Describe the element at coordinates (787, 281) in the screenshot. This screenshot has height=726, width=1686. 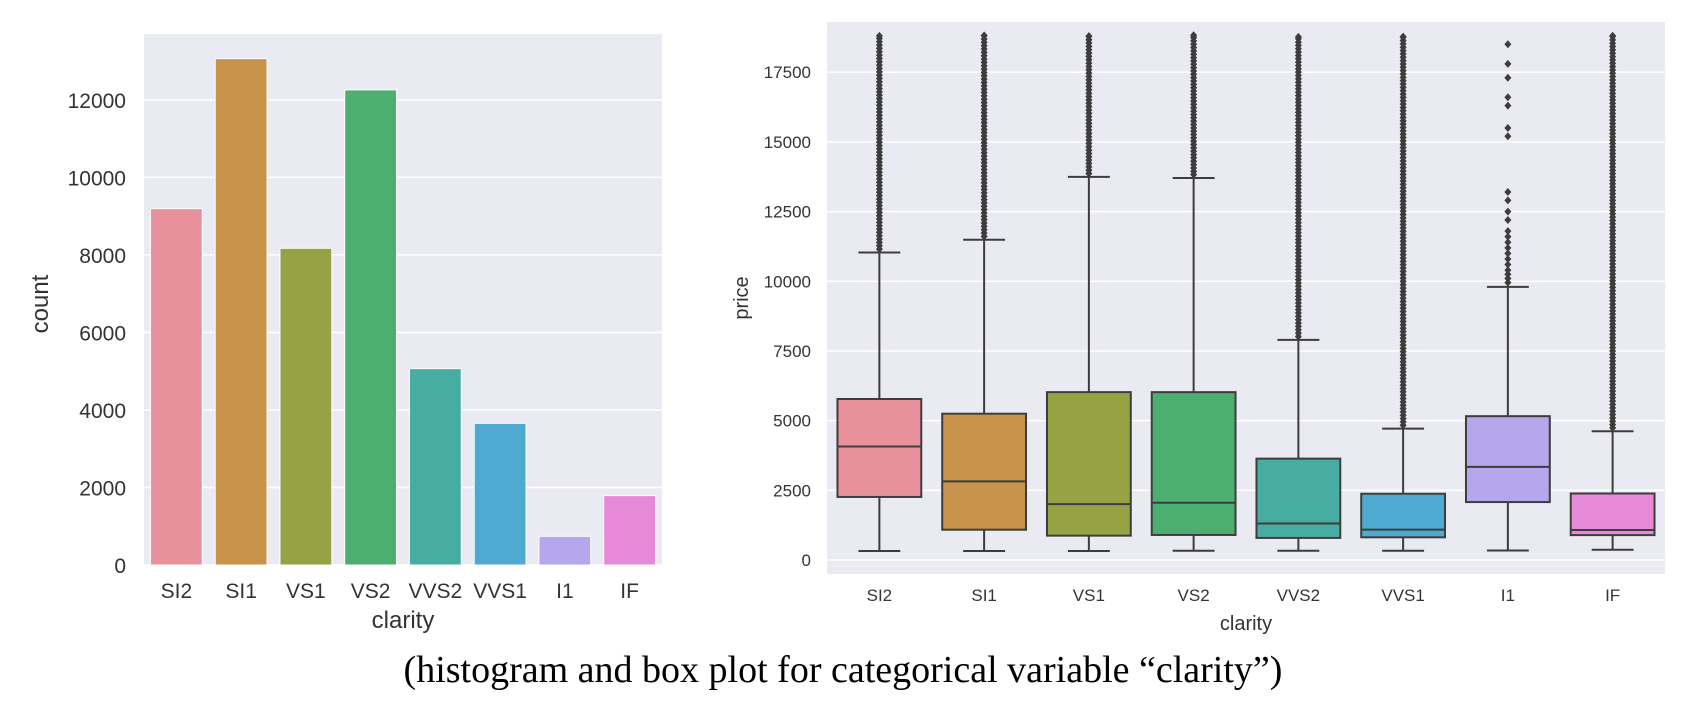
I see `box-plot-y-tick-label: 10000` at that location.